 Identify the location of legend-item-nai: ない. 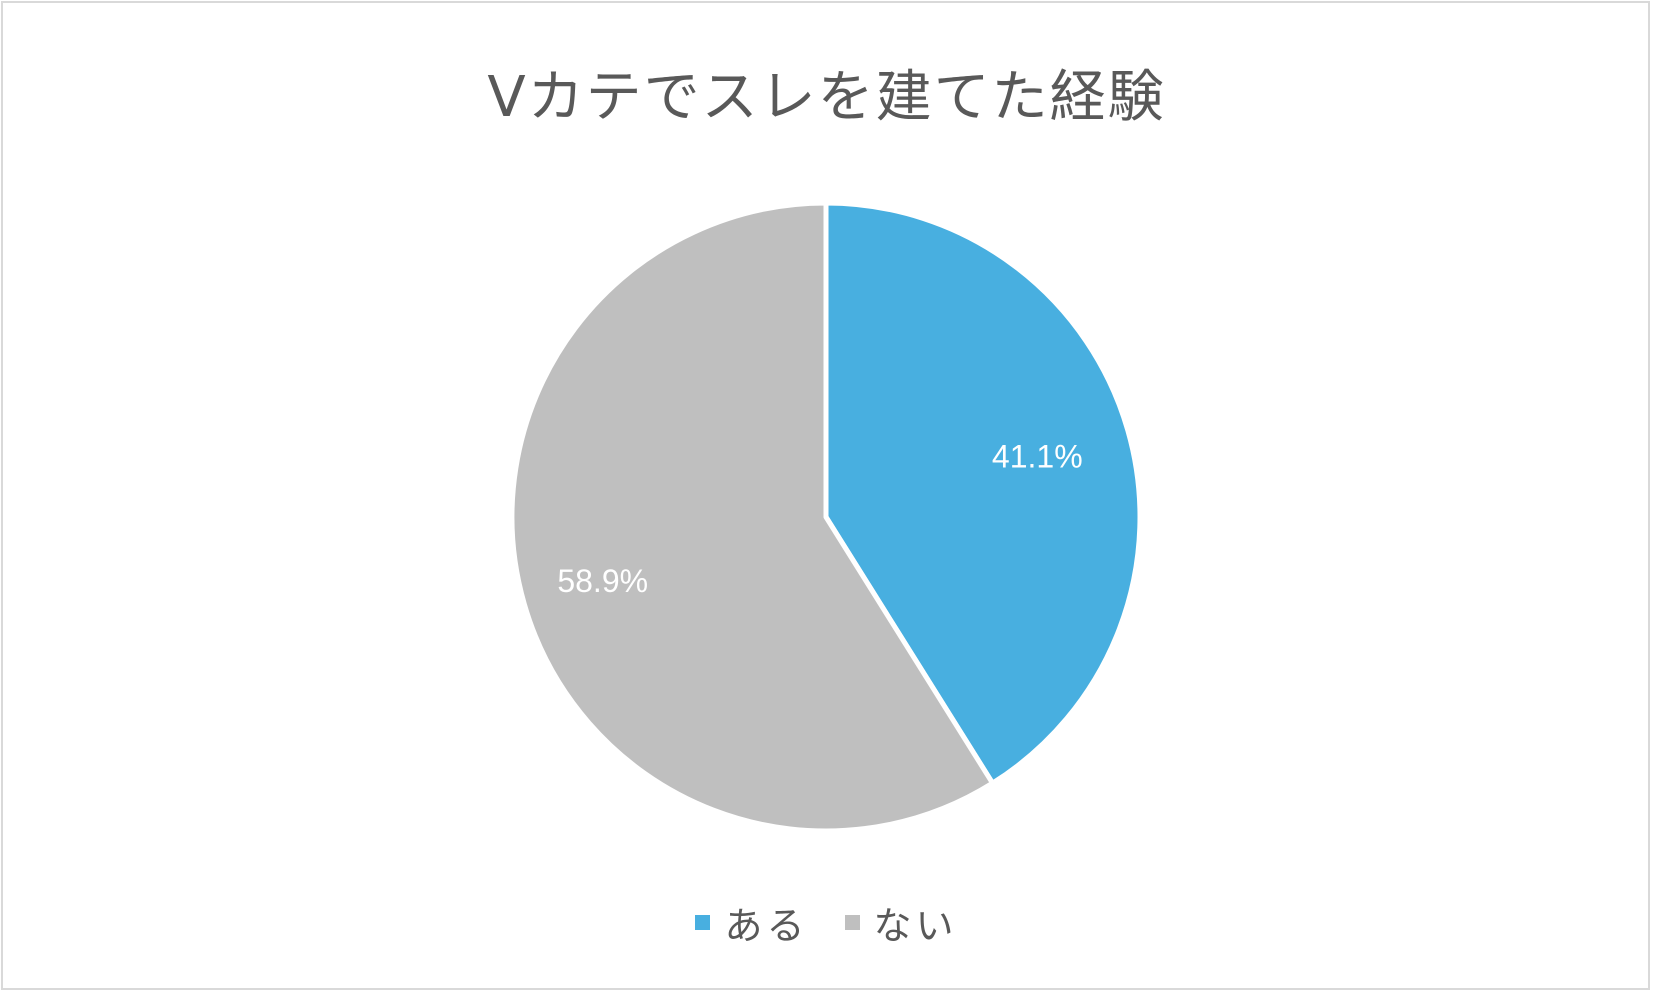
(901, 922).